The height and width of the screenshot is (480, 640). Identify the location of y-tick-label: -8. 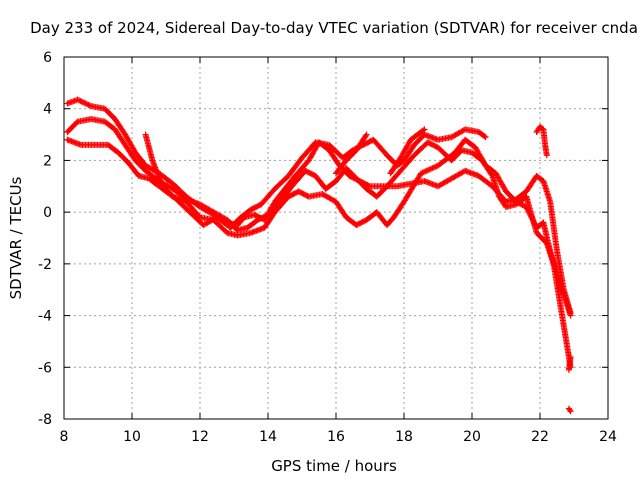
(45, 420).